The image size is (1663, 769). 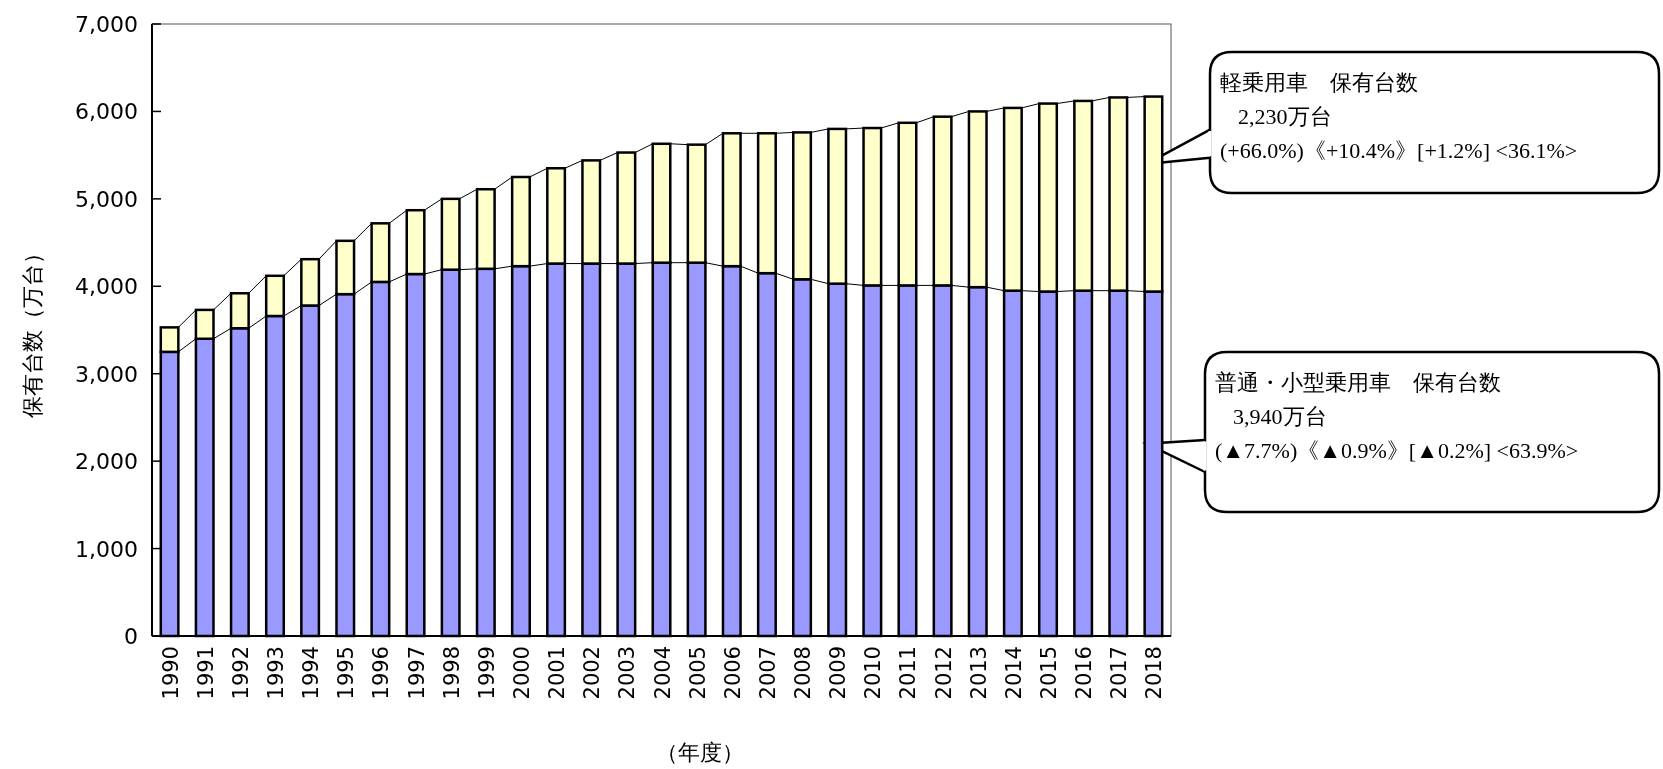 What do you see at coordinates (205, 673) in the screenshot?
I see `x-tick-label: 1991` at bounding box center [205, 673].